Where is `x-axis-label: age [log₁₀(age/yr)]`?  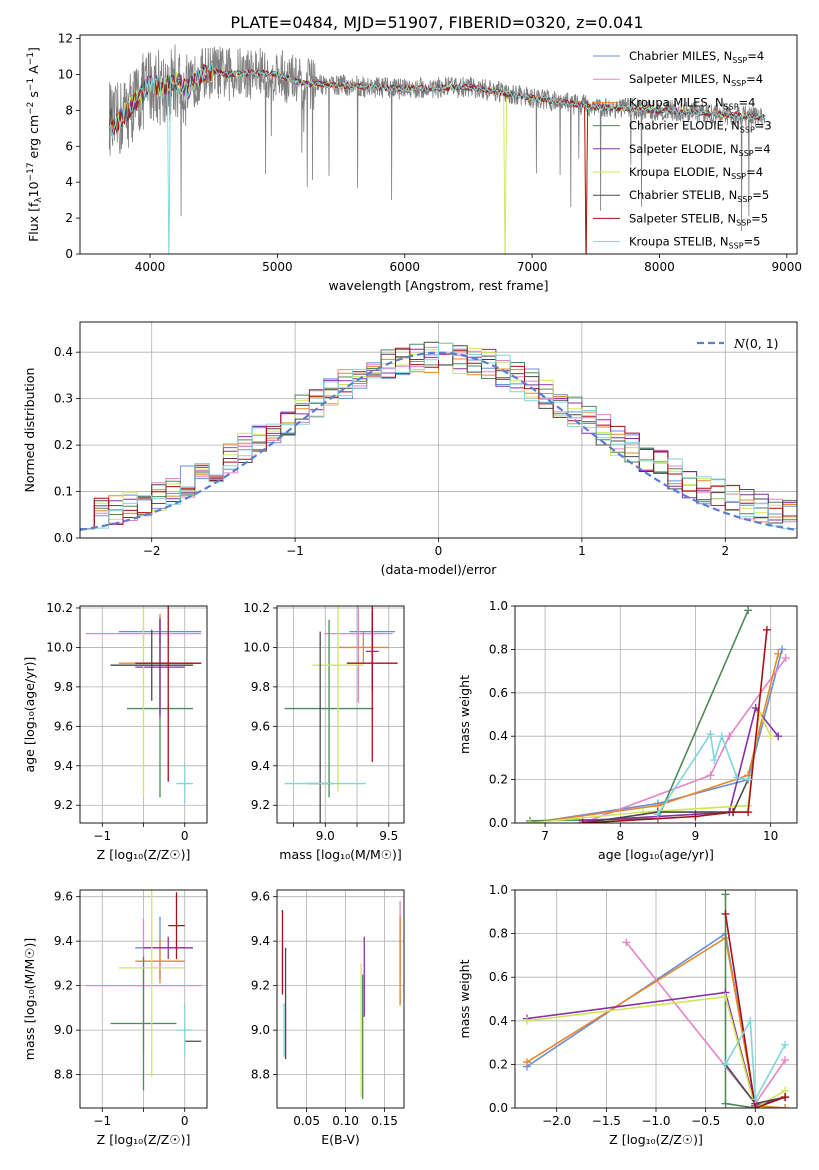
x-axis-label: age [log₁₀(age/yr)] is located at coordinates (656, 854).